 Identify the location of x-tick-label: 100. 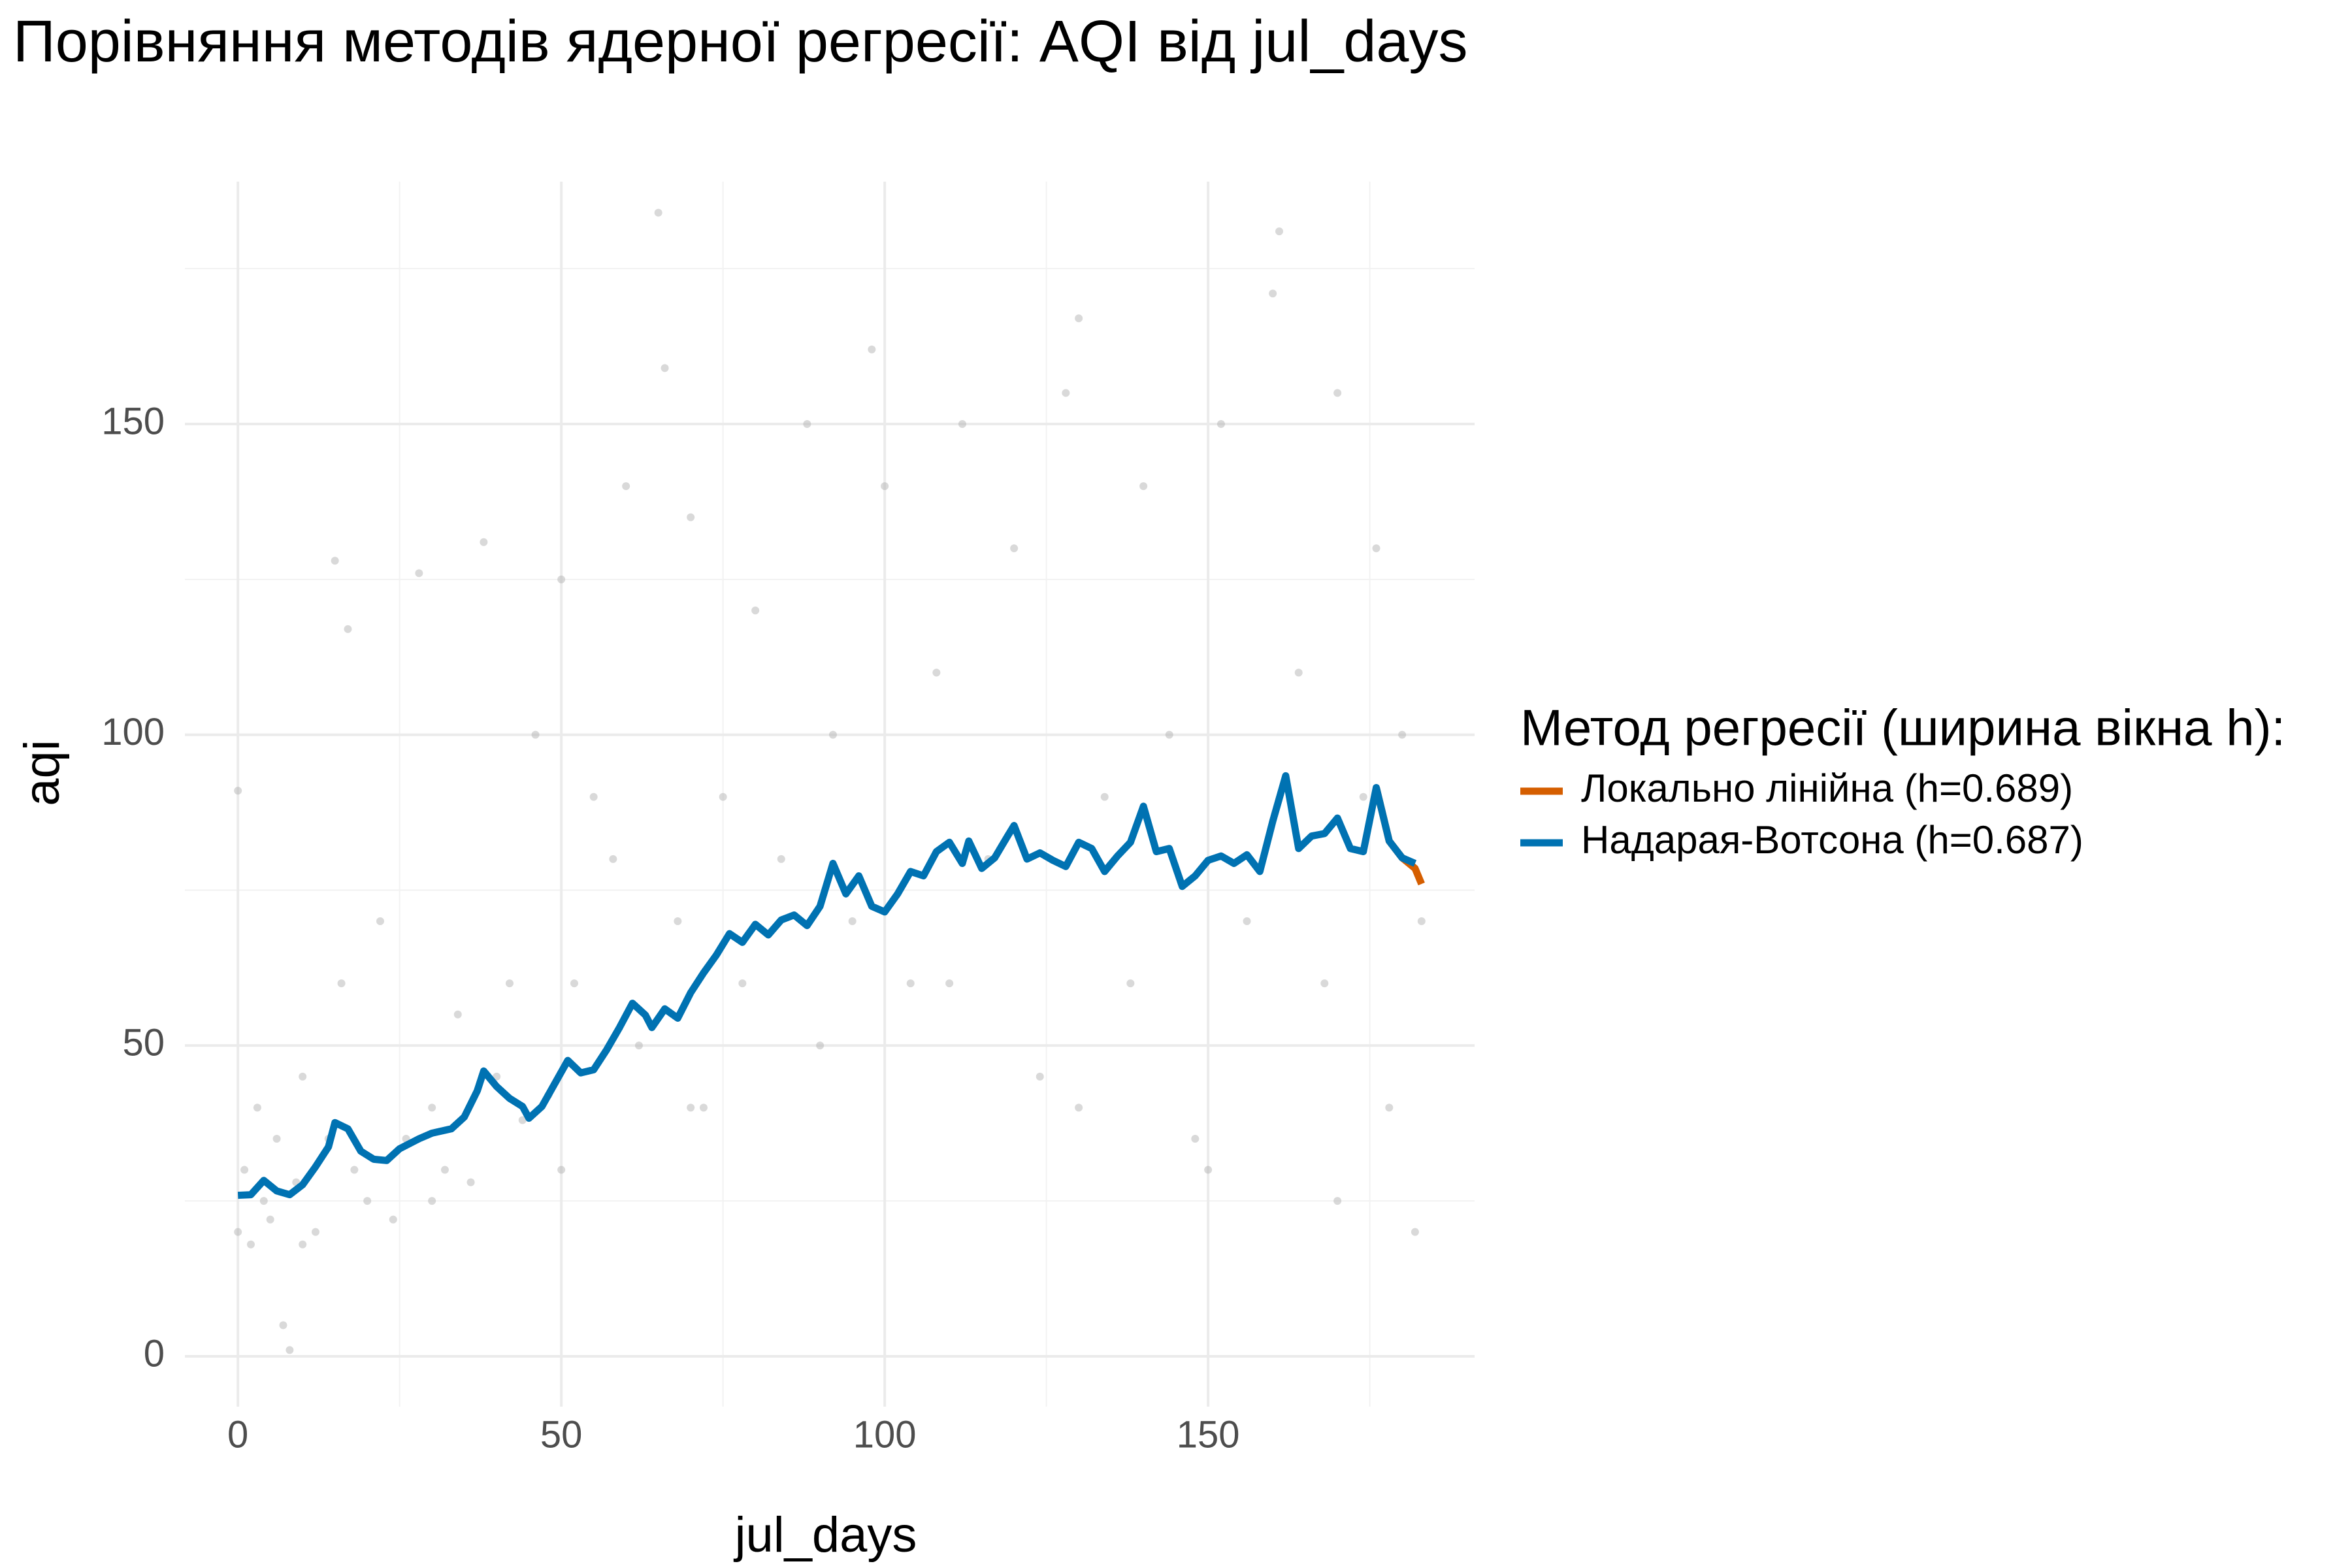
(885, 1434).